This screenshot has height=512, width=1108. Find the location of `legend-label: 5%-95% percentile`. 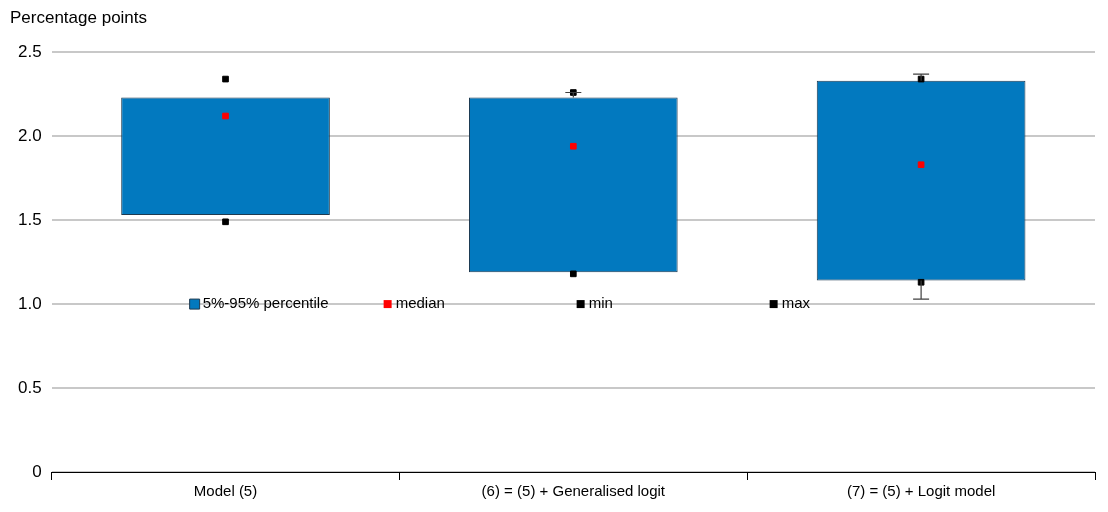

legend-label: 5%-95% percentile is located at coordinates (265, 303).